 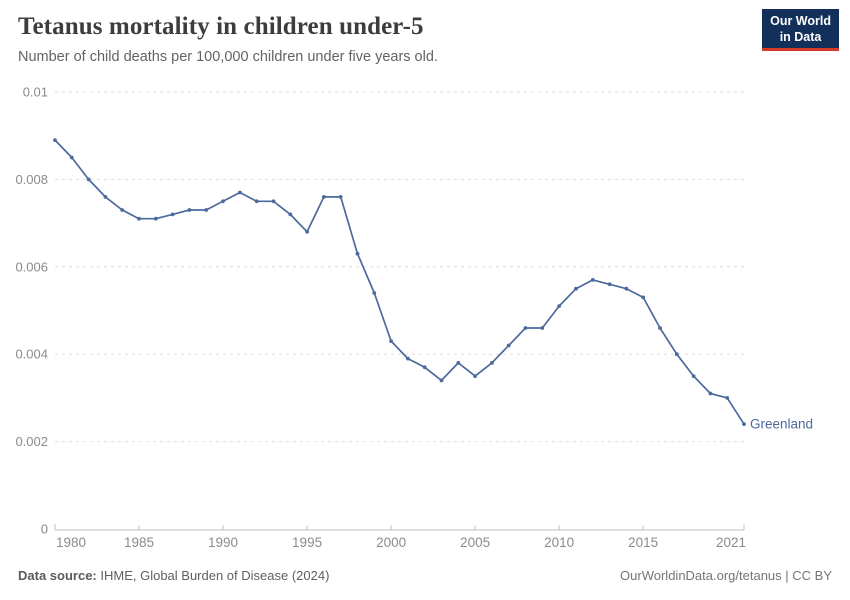 I want to click on x-tick-label: 1995, so click(x=307, y=542).